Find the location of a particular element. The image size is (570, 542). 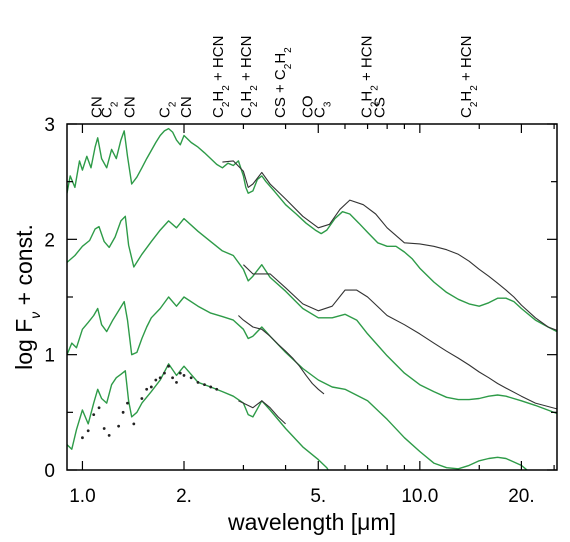

x-tick-labels: 1.0 2. 5. 10.0 20. is located at coordinates (301, 496).